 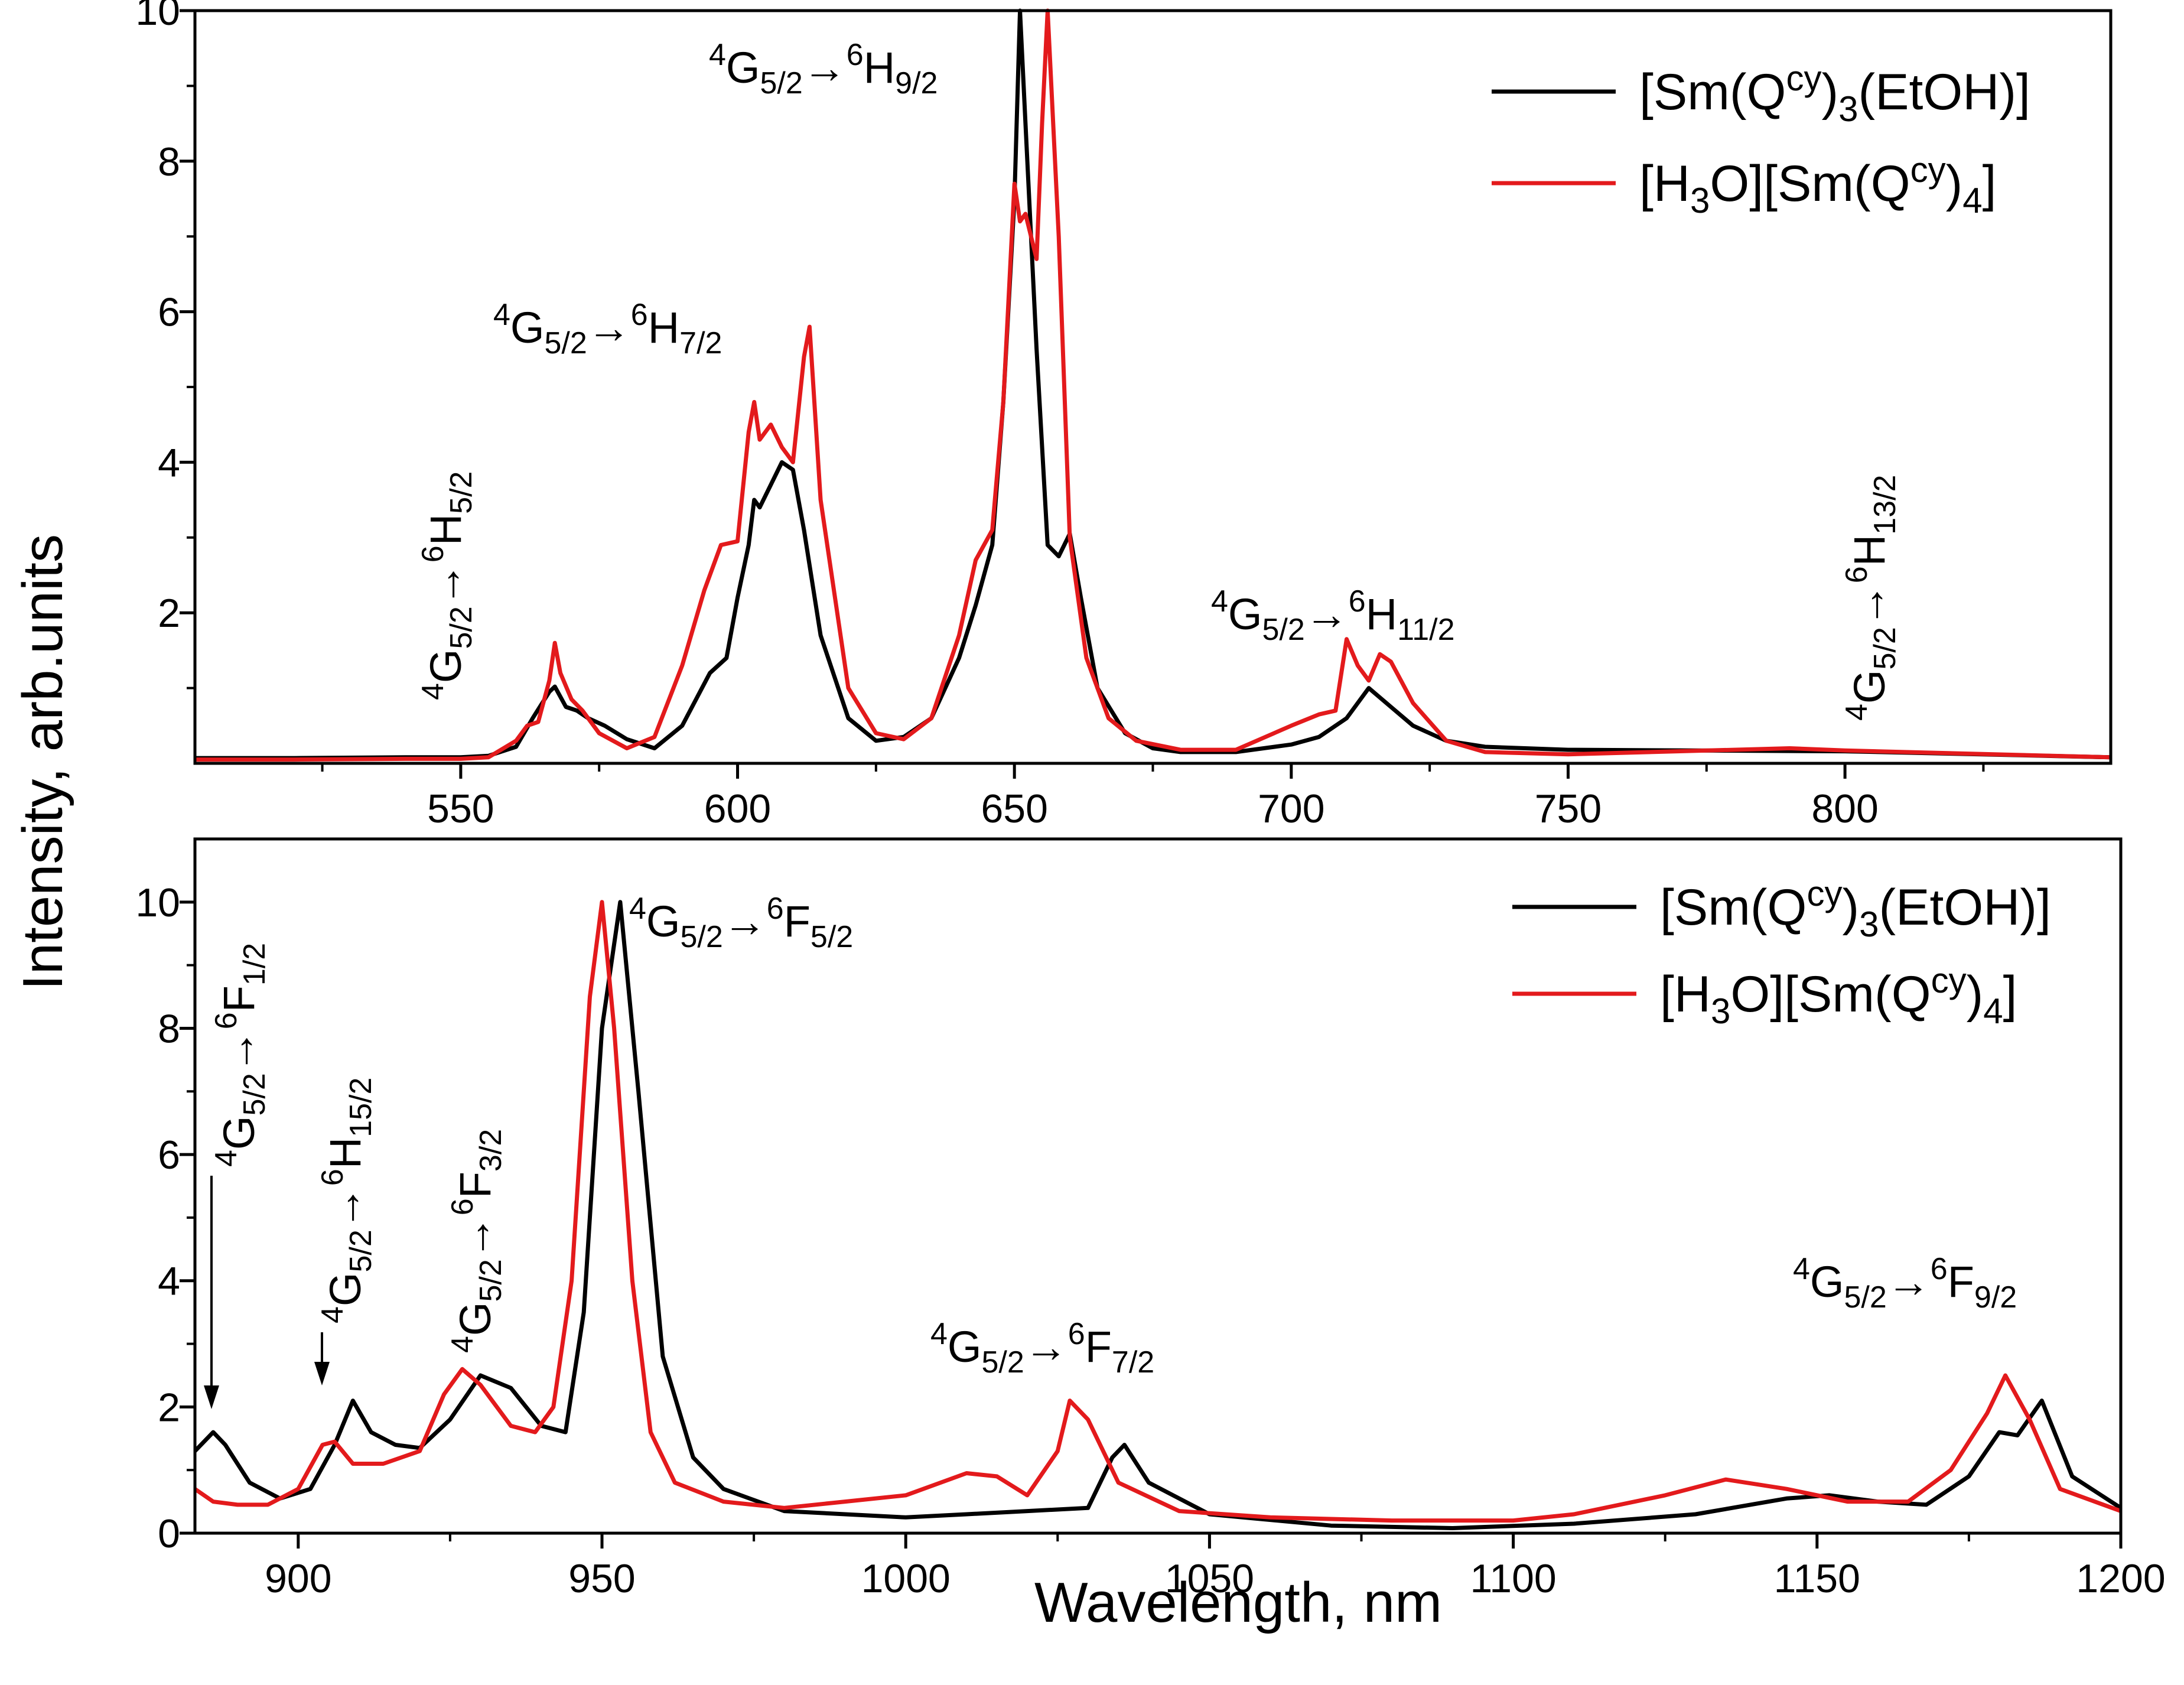 What do you see at coordinates (1014, 808) in the screenshot?
I see `top-x-tick-label: 650` at bounding box center [1014, 808].